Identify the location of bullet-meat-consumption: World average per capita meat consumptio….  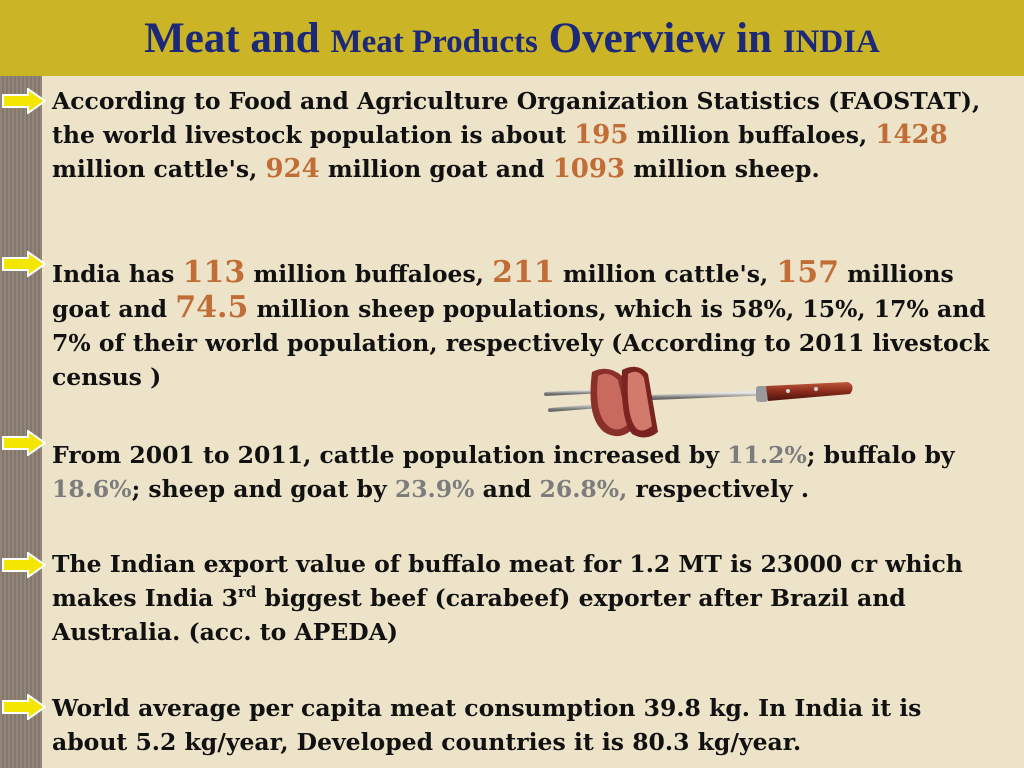
(527, 725).